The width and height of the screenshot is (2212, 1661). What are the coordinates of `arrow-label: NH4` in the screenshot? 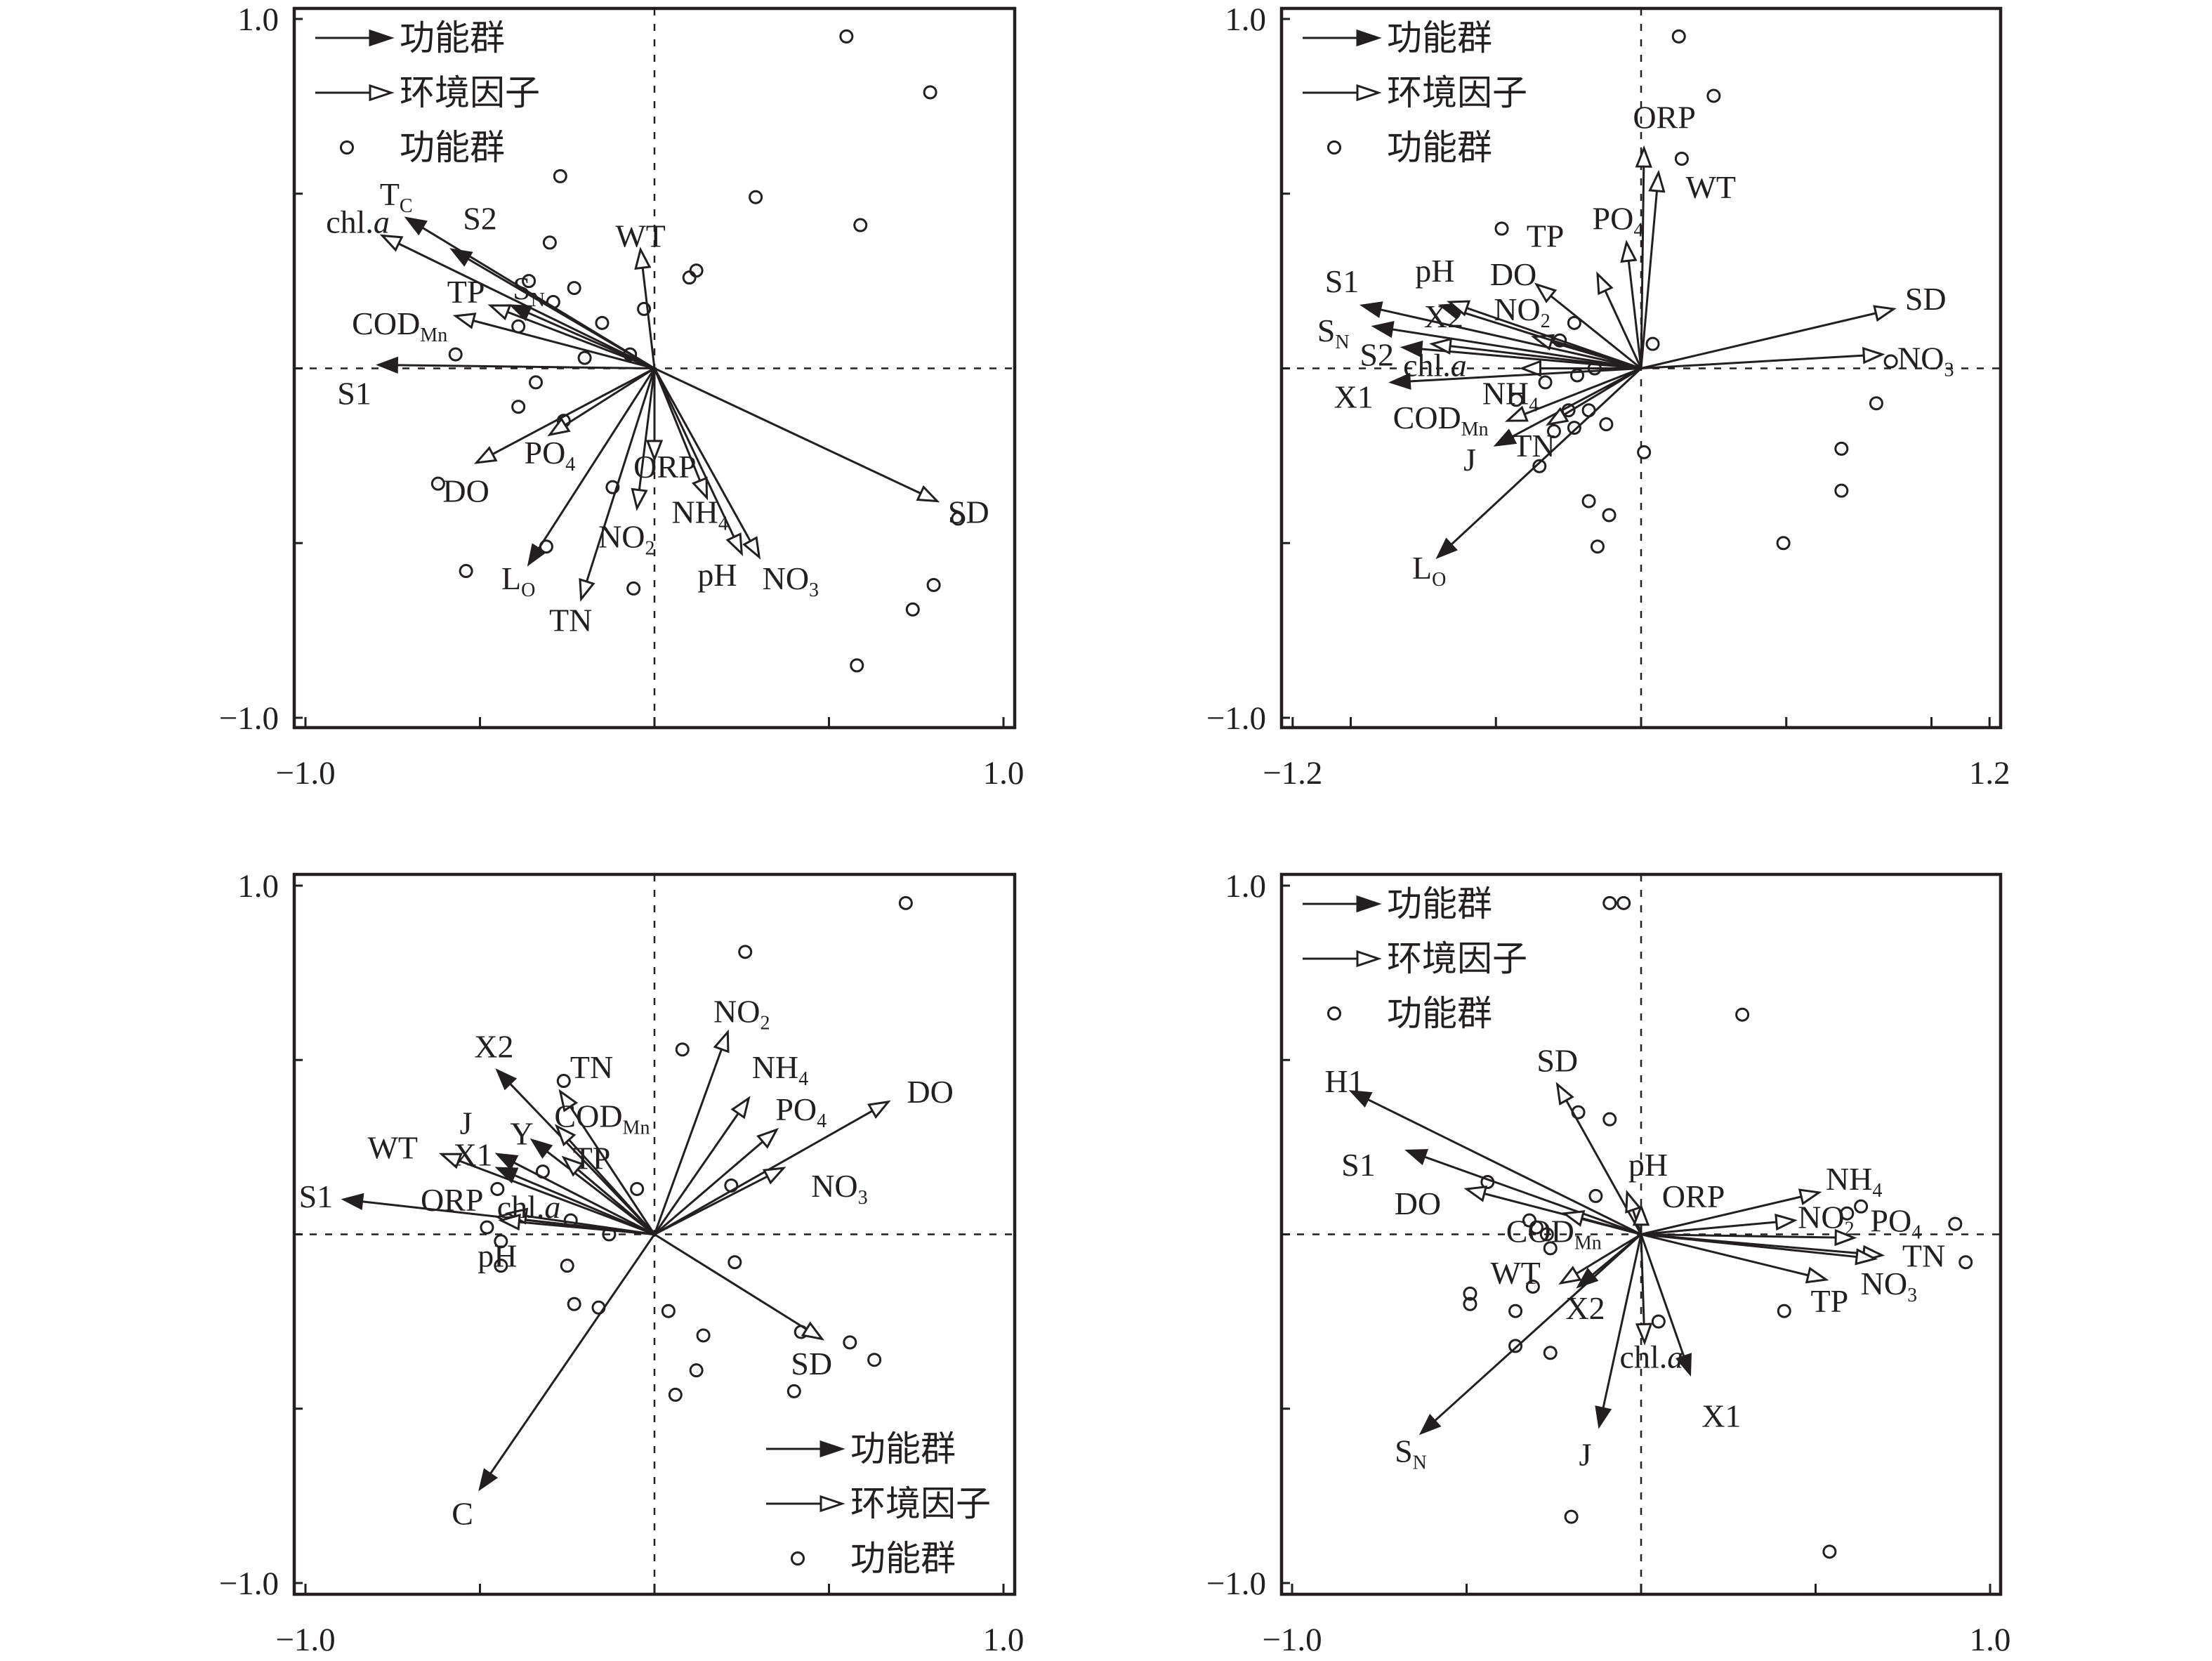 It's located at (1510, 395).